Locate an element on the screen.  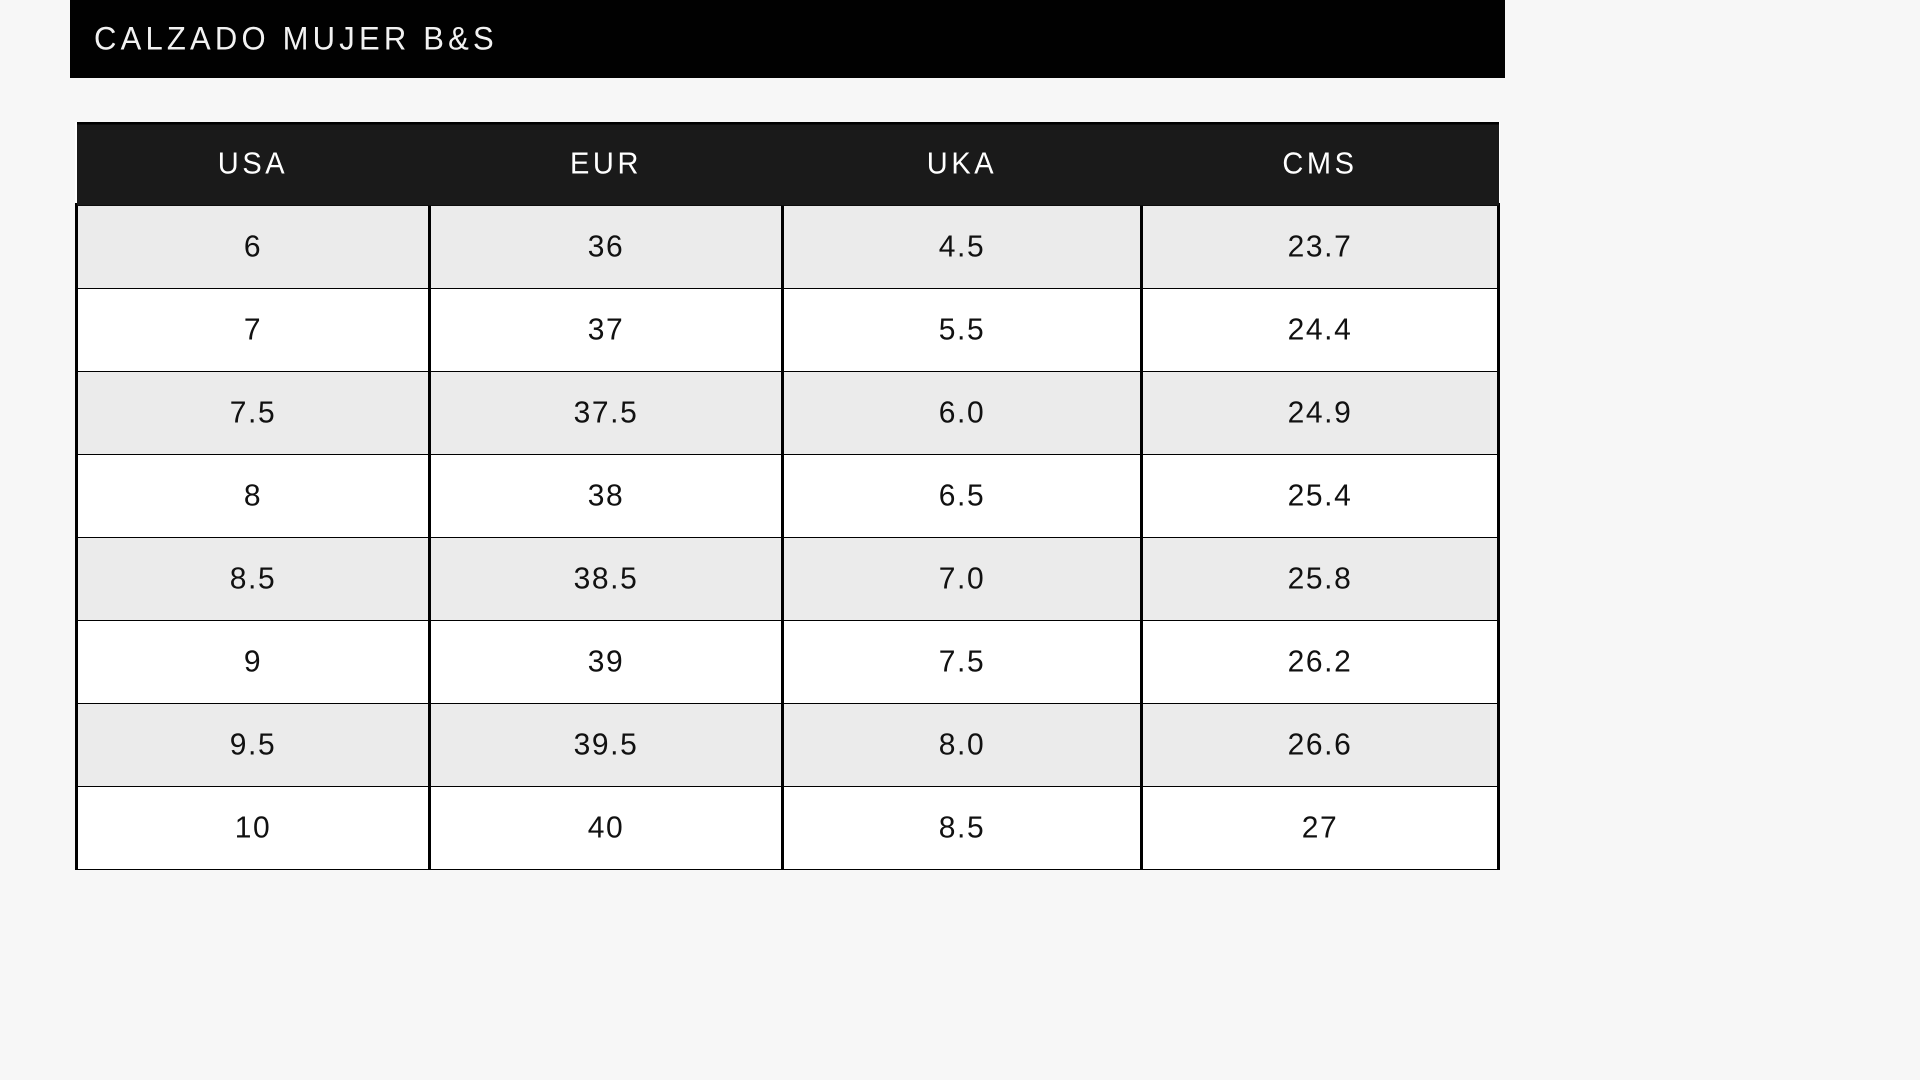
page-title: CALZADO MUJER B&S is located at coordinates (296, 38).